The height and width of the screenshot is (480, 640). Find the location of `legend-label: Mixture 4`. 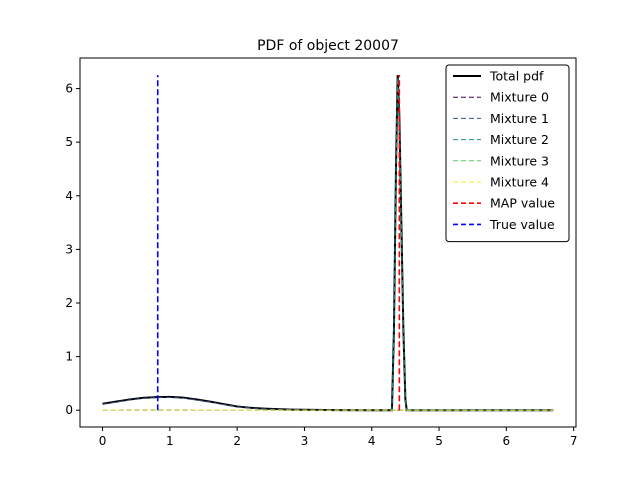

legend-label: Mixture 4 is located at coordinates (519, 182).